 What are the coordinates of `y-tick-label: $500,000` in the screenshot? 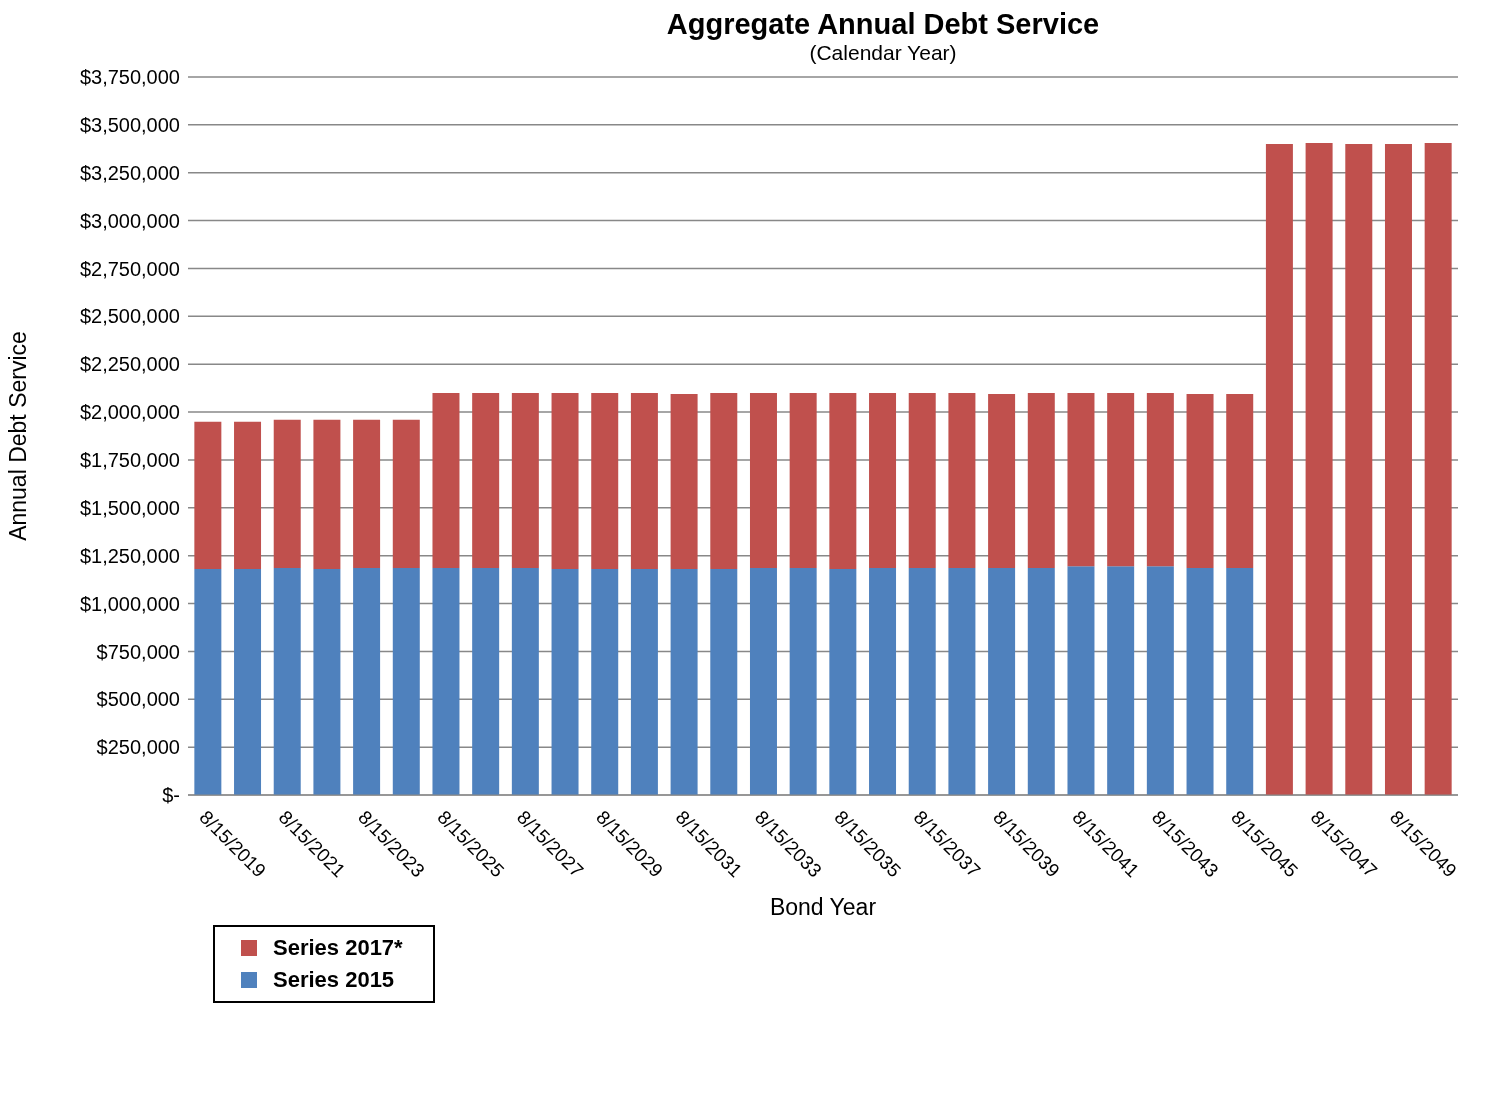 It's located at (138, 699).